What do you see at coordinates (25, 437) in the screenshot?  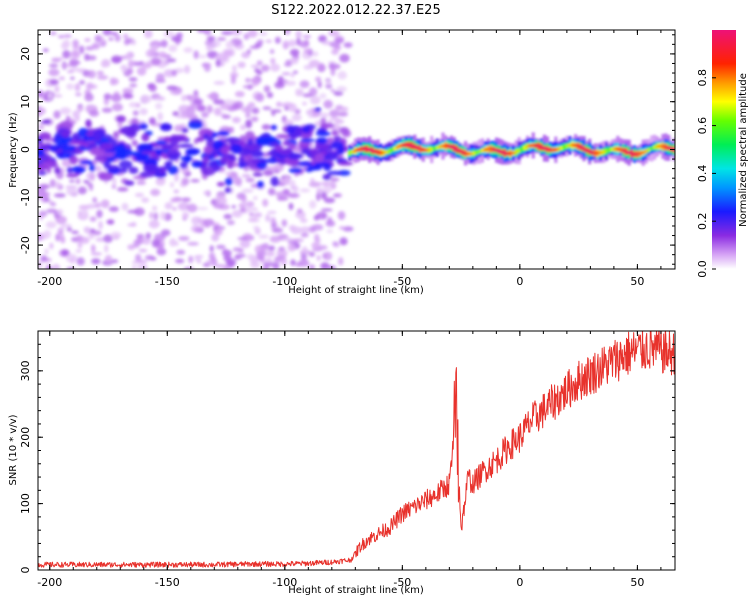 I see `snr-y-tick-label: 200` at bounding box center [25, 437].